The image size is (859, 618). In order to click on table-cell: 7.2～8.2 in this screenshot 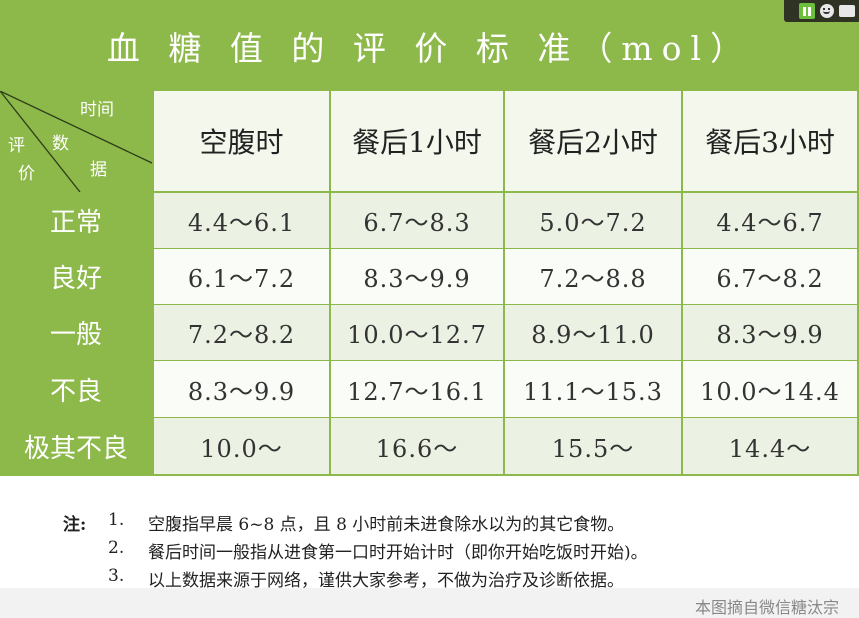, I will do `click(241, 332)`.